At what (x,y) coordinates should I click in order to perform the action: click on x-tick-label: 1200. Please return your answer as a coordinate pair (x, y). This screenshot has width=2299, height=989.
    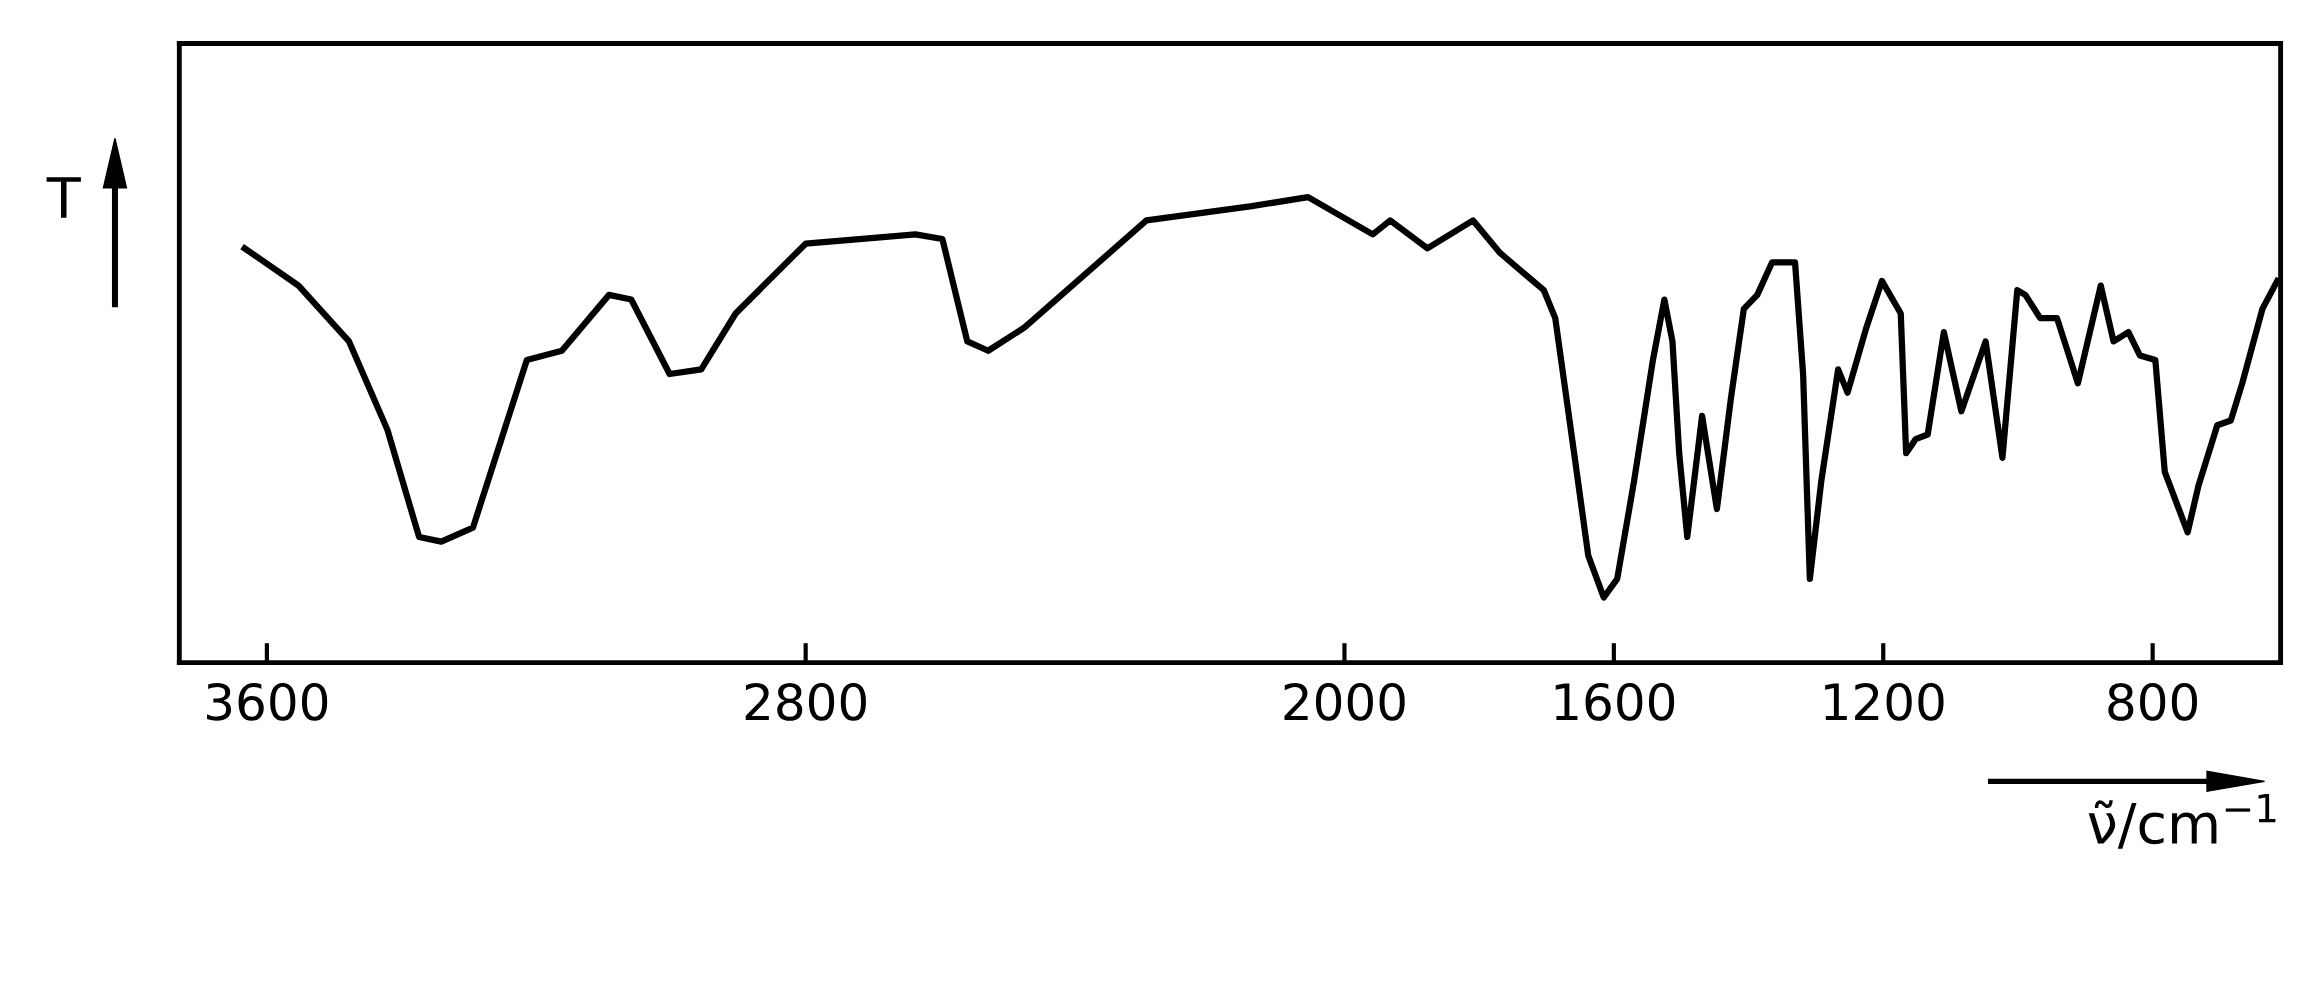
    Looking at the image, I should click on (1884, 701).